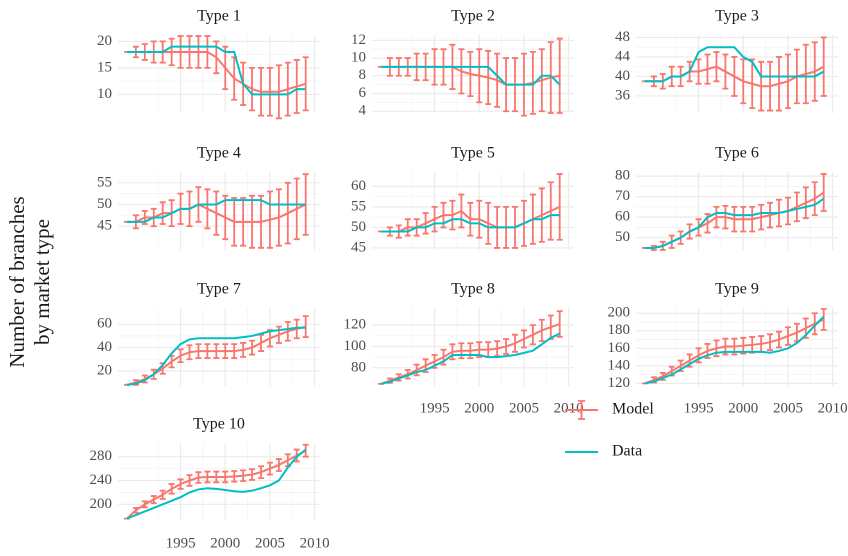 Image resolution: width=848 pixels, height=556 pixels. I want to click on legend-swatch, so click(581, 410).